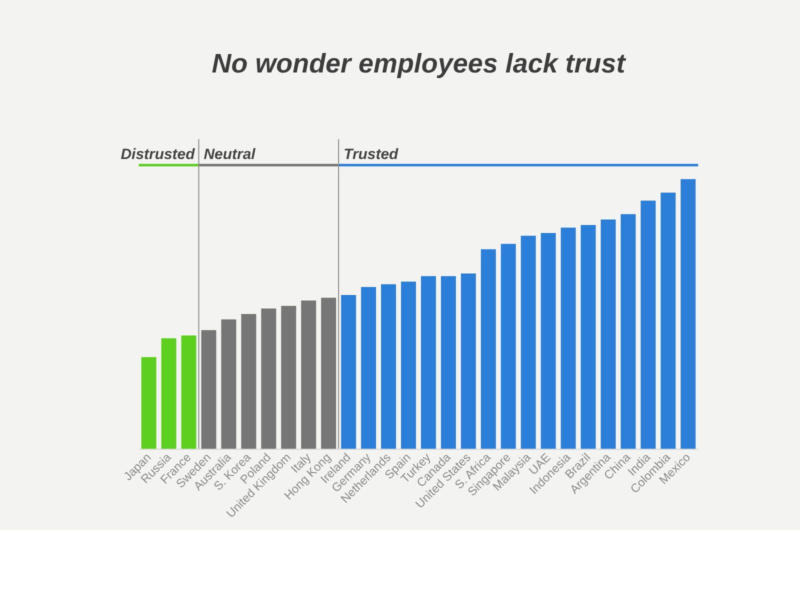  What do you see at coordinates (419, 63) in the screenshot?
I see `chart-title: No wonder employees lack trust` at bounding box center [419, 63].